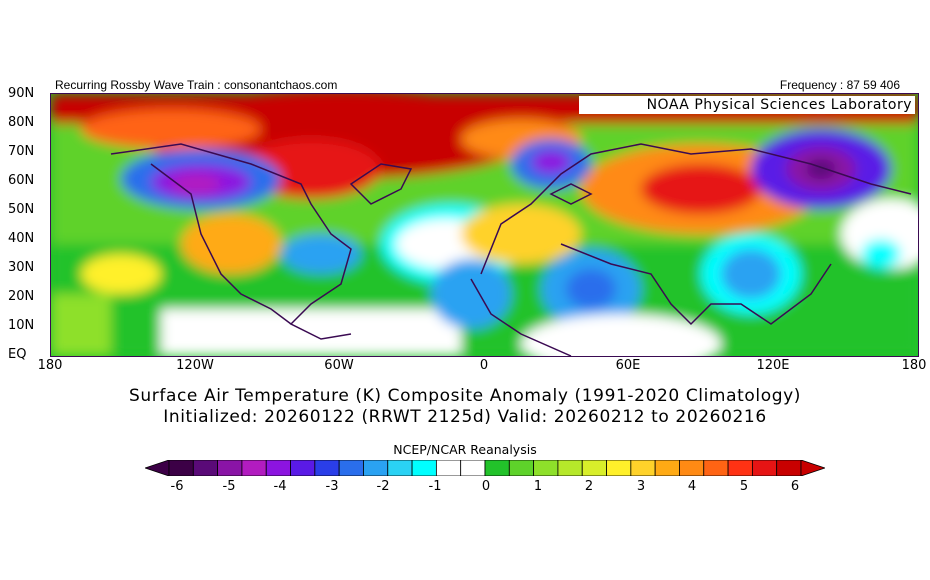  What do you see at coordinates (21, 180) in the screenshot?
I see `lat-label-60n: 60N` at bounding box center [21, 180].